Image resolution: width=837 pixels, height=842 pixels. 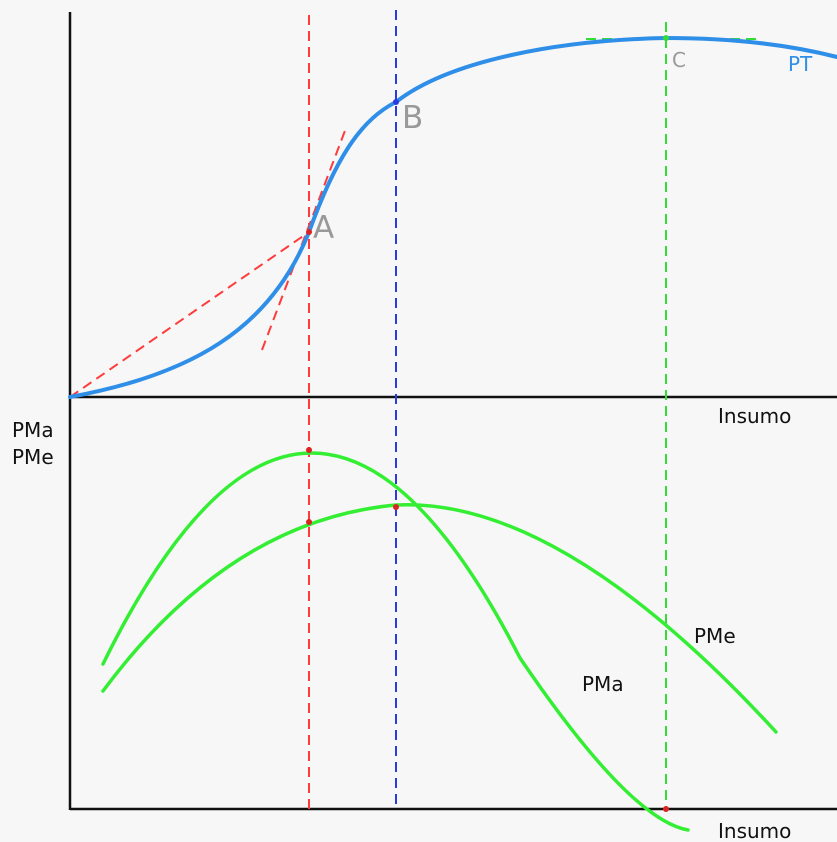 I want to click on label-pme-curve: PMe, so click(x=715, y=636).